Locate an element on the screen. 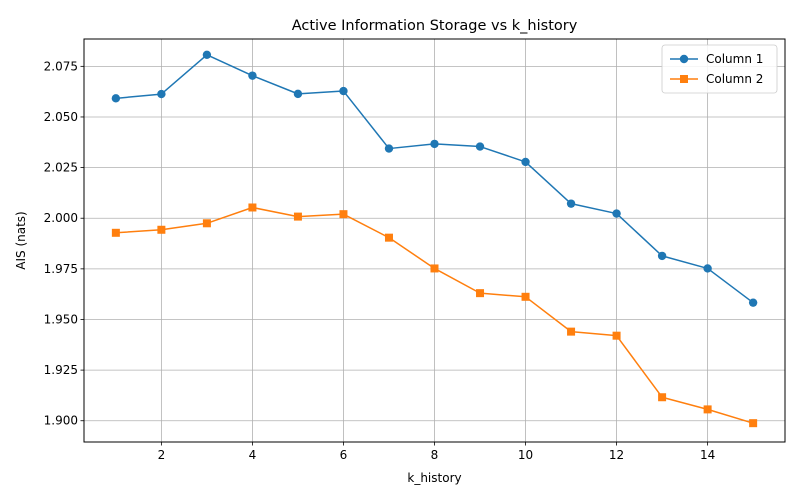  y-tick-label: 1.900 is located at coordinates (61, 421).